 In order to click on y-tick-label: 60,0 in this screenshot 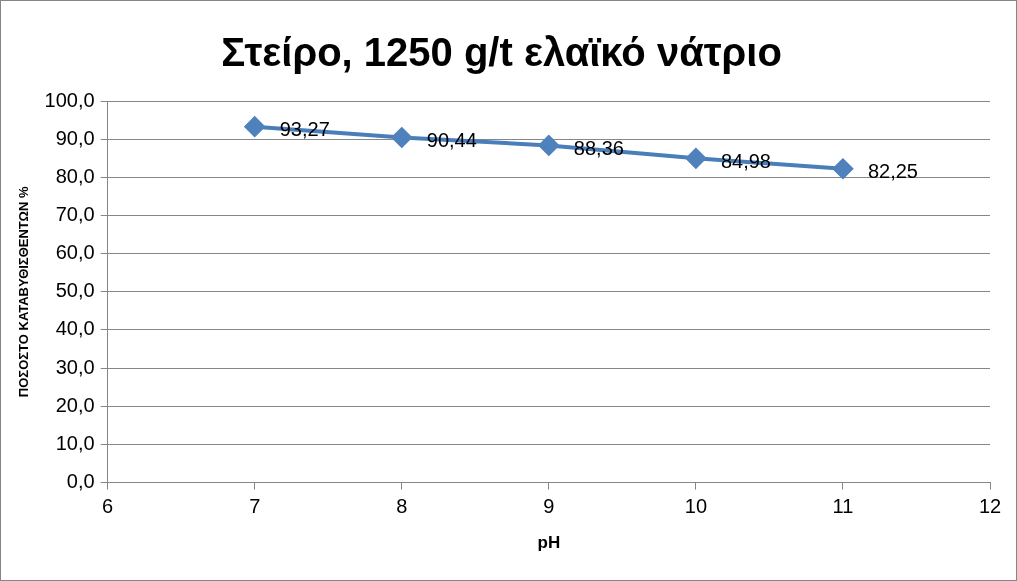, I will do `click(75, 252)`.